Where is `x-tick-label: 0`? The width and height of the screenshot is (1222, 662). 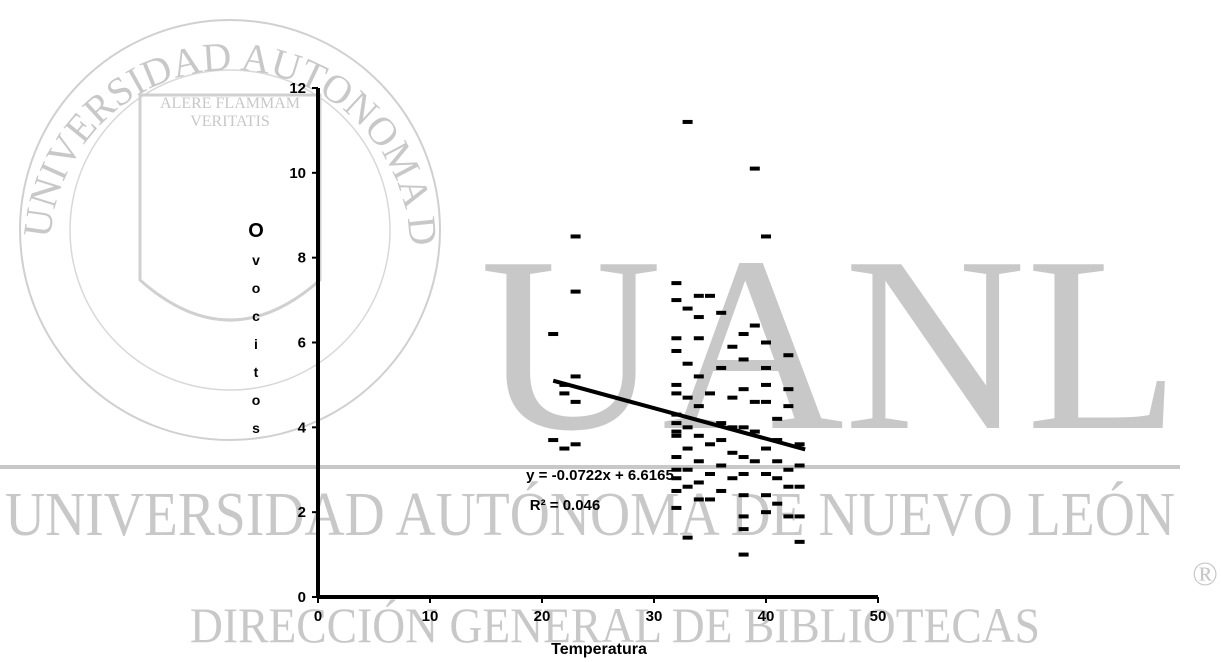 x-tick-label: 0 is located at coordinates (318, 616).